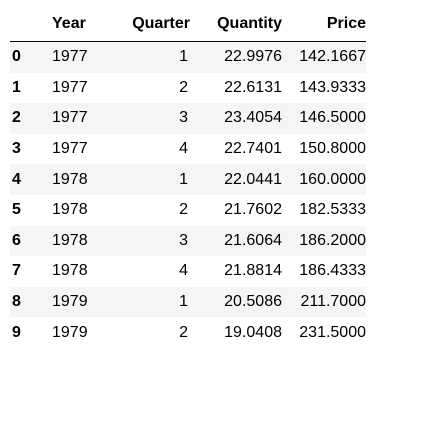  I want to click on cell-price: 150.8000, so click(332, 149).